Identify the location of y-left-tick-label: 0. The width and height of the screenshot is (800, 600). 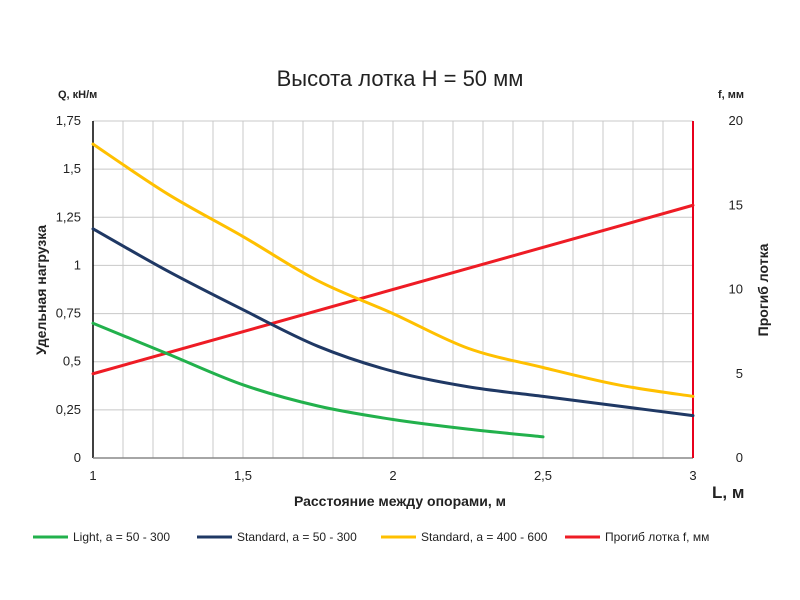
(77, 457).